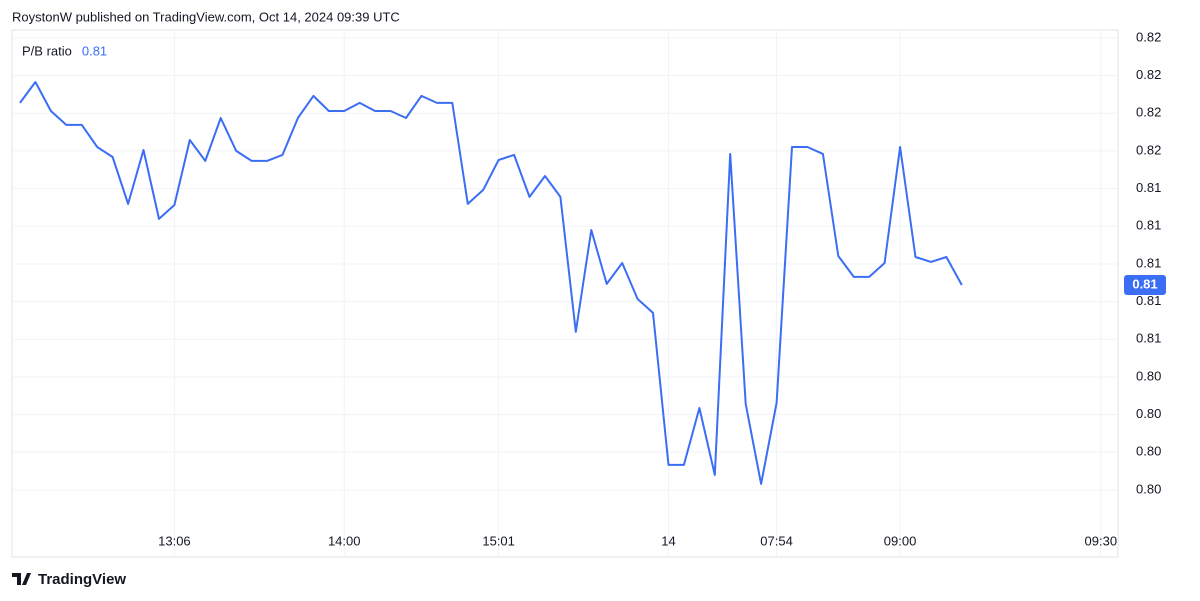 This screenshot has height=601, width=1200. What do you see at coordinates (344, 540) in the screenshot?
I see `x-tick-label: 14:00` at bounding box center [344, 540].